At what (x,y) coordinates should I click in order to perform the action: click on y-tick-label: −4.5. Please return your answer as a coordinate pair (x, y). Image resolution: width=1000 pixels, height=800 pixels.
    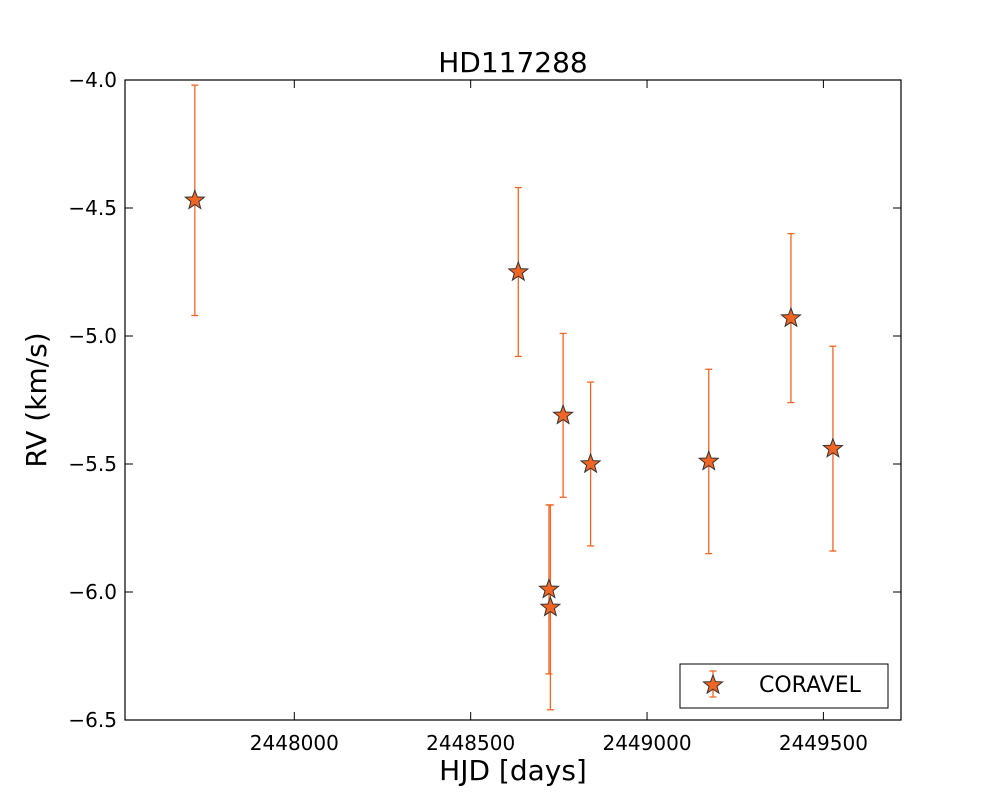
    Looking at the image, I should click on (92, 208).